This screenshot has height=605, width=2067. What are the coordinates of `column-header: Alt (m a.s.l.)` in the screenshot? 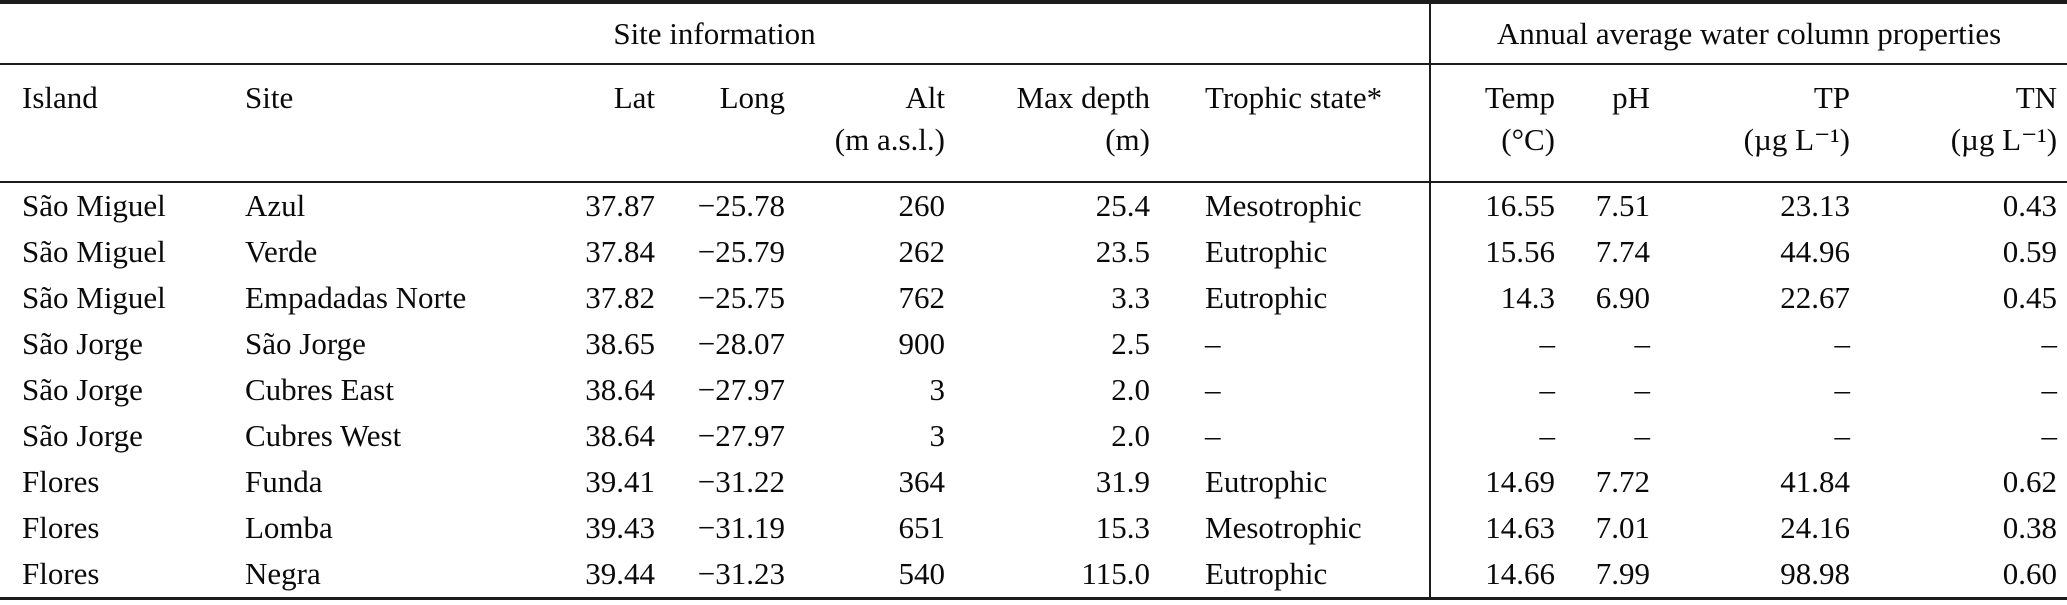 It's located at (875, 123).